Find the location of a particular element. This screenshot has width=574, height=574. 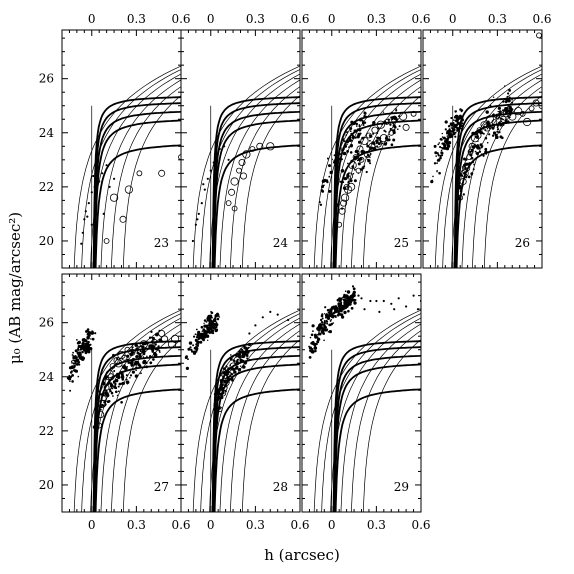

panel-label: 28 is located at coordinates (280, 487).